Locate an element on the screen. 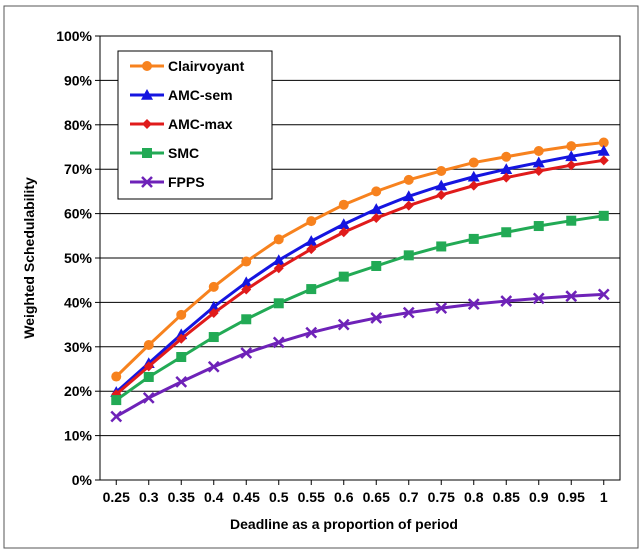  y-tick-label: 100% is located at coordinates (74, 36).